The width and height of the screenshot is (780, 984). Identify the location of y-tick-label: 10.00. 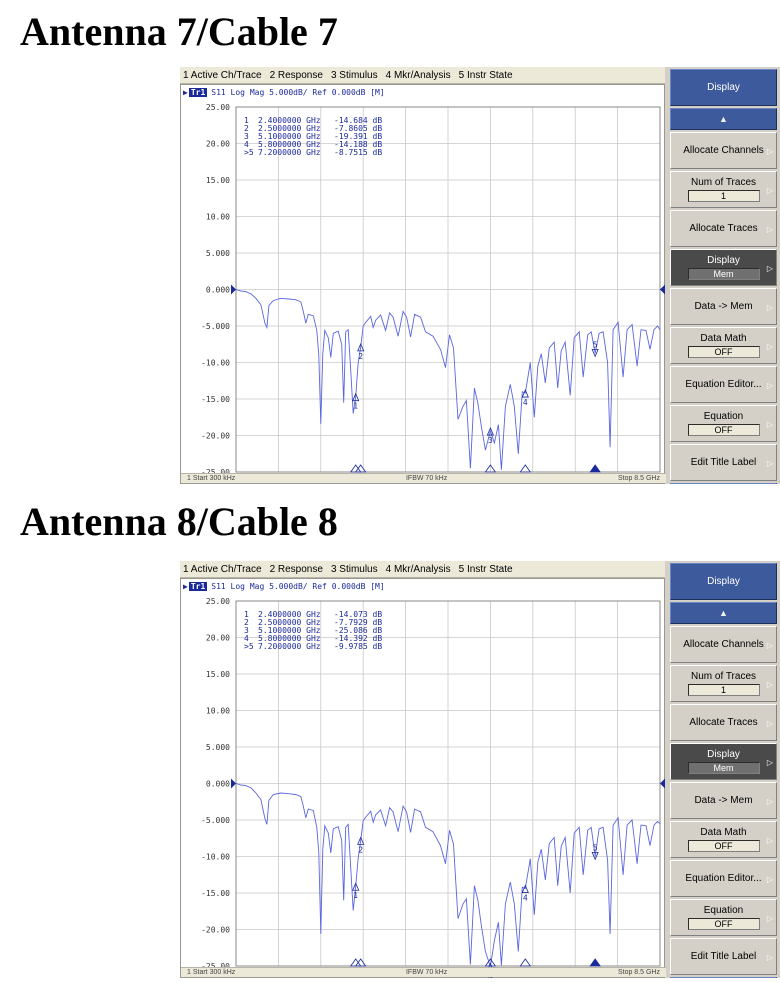
(218, 711).